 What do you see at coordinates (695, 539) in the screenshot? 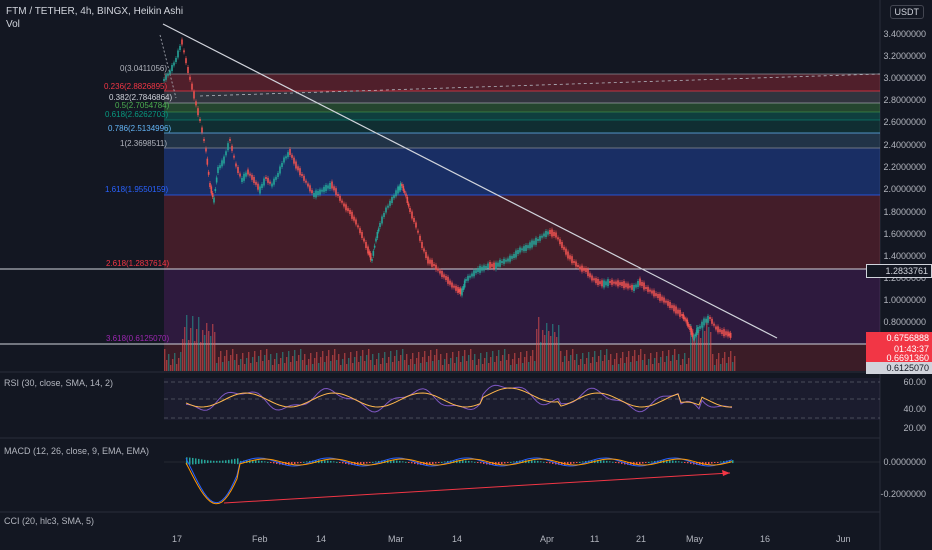
I see `time-tick: May` at bounding box center [695, 539].